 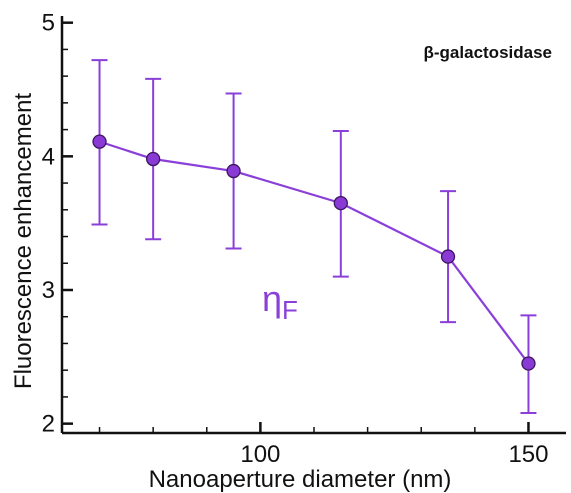 I want to click on series-label-main: η, so click(x=272, y=298).